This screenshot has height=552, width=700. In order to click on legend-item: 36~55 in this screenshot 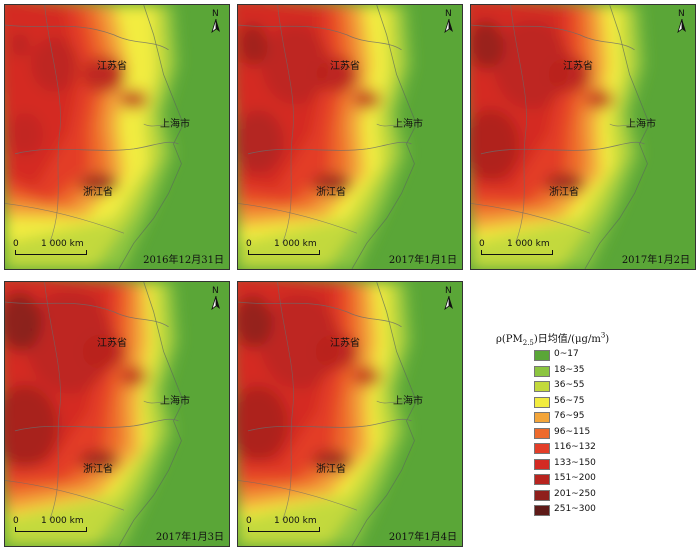, I will do `click(614, 386)`.